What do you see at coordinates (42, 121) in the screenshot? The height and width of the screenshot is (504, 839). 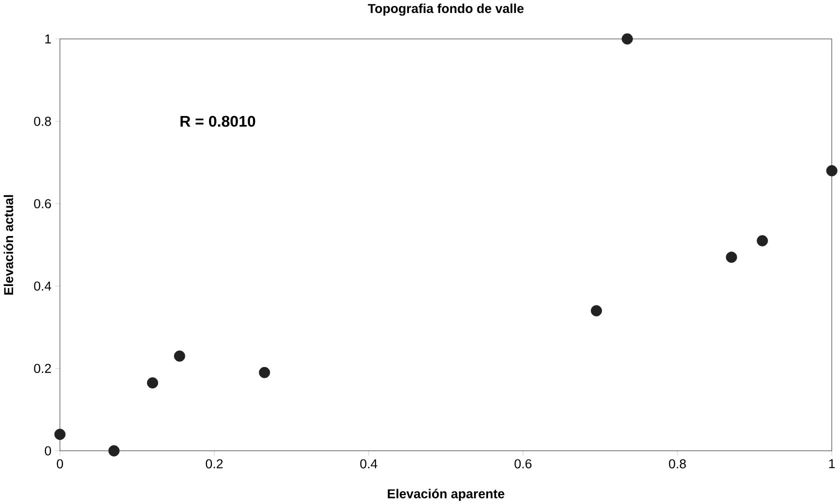 I see `y-tick-label: 0.8` at bounding box center [42, 121].